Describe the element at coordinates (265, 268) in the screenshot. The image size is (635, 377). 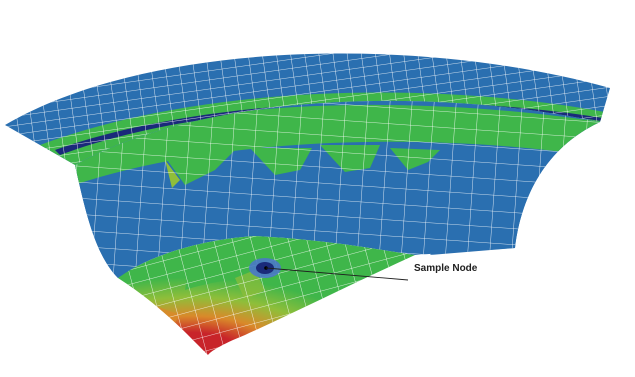
I see `sample-node-marker` at that location.